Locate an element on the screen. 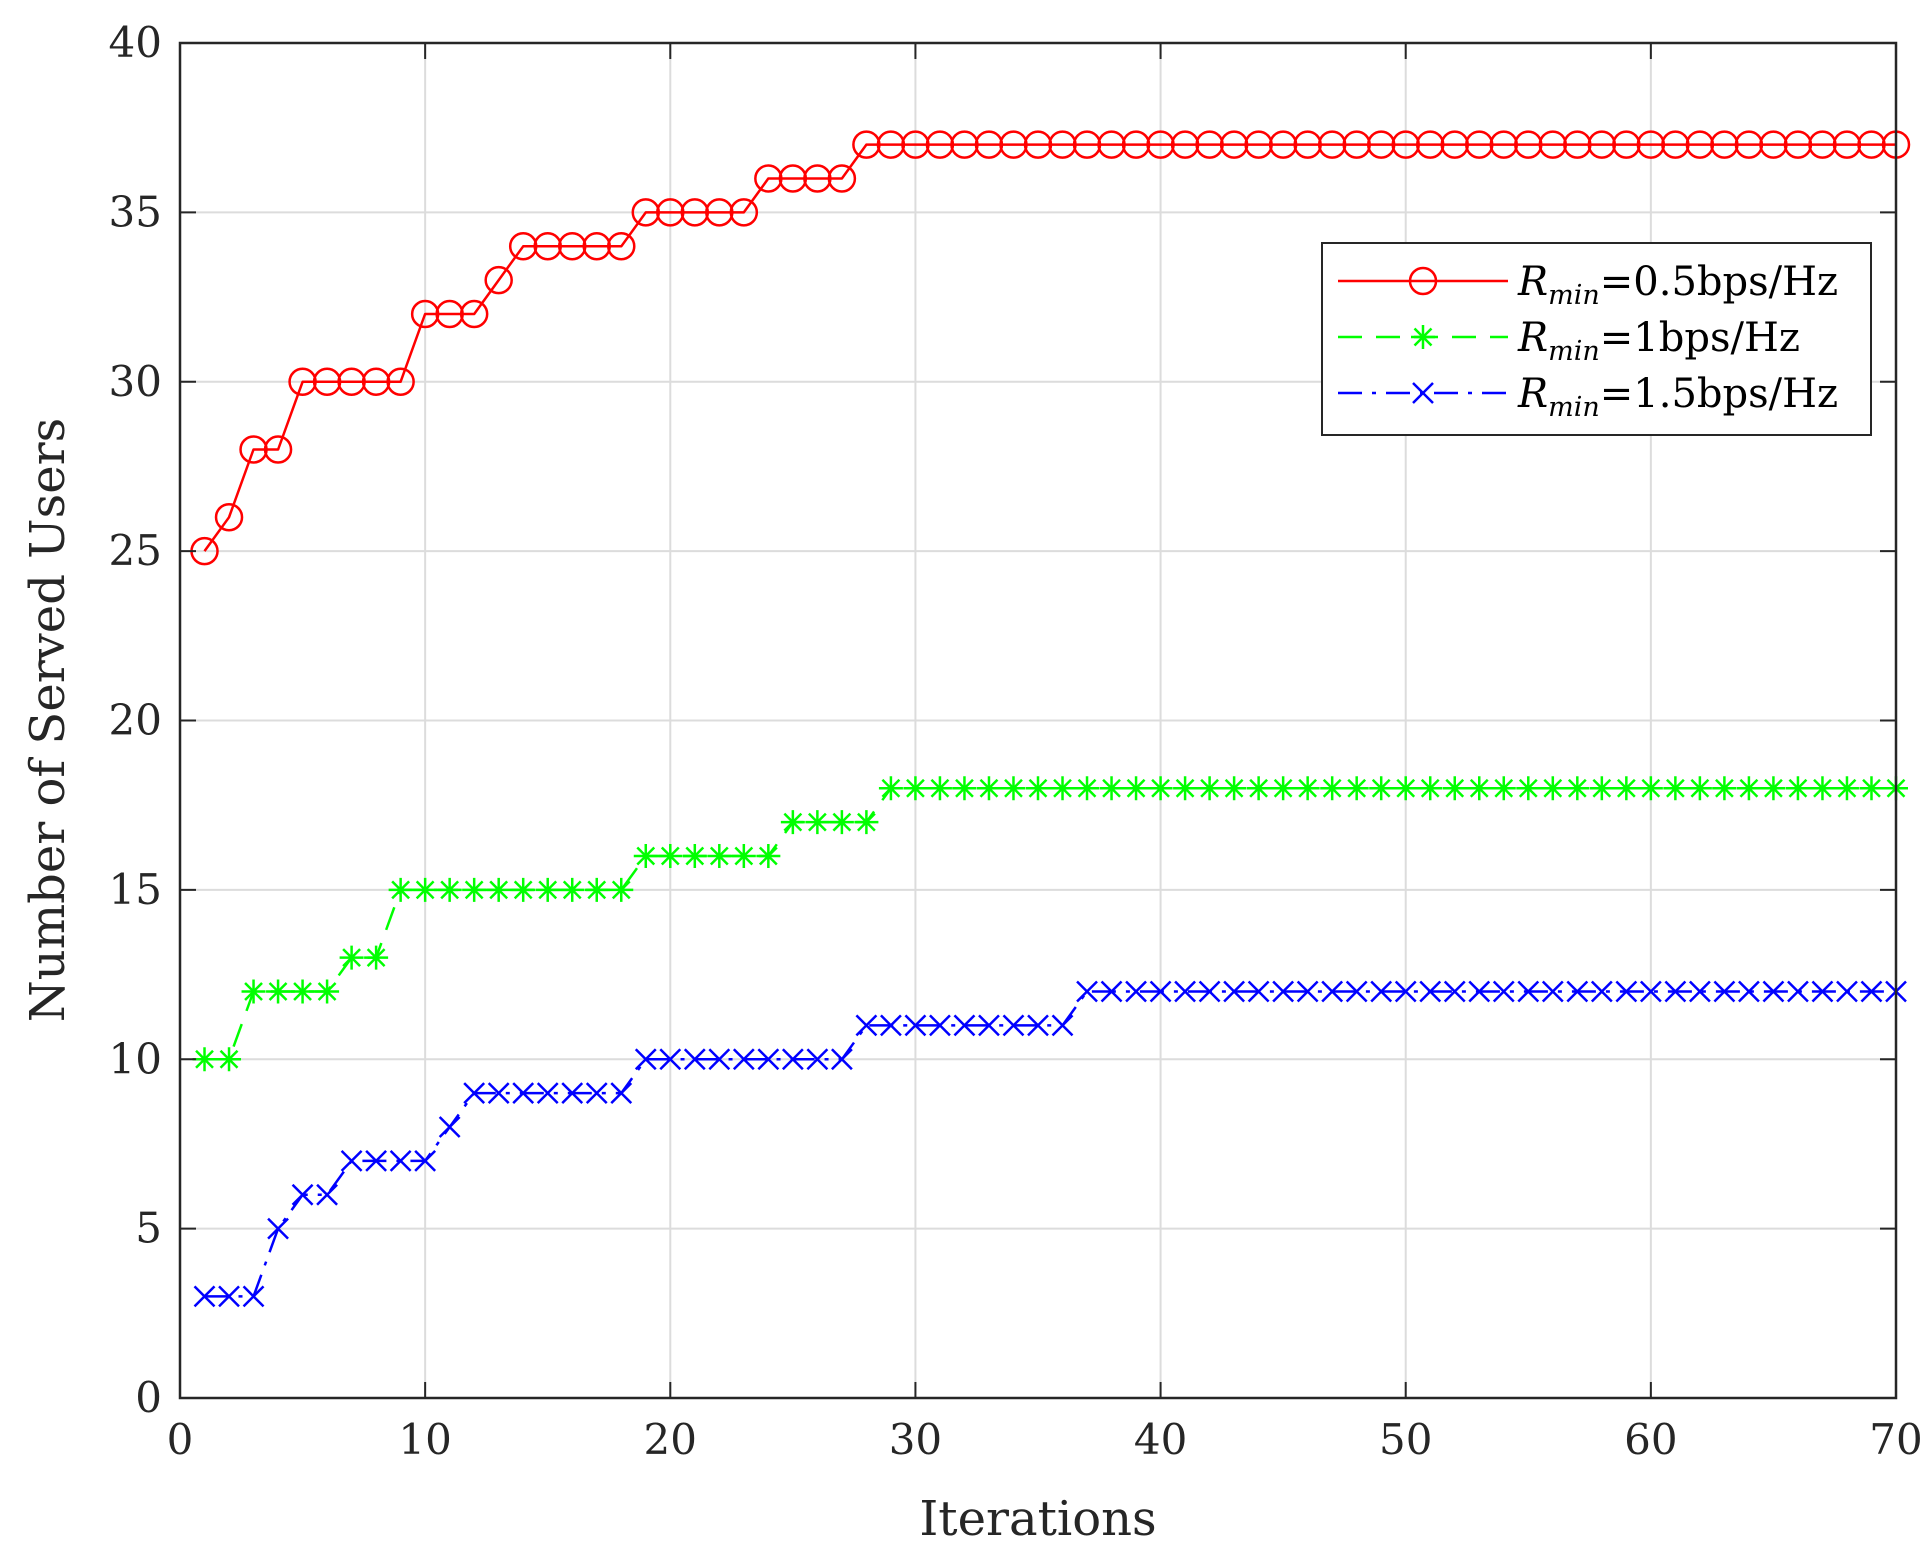 The image size is (1929, 1555). y-tick-label: 40 is located at coordinates (135, 42).